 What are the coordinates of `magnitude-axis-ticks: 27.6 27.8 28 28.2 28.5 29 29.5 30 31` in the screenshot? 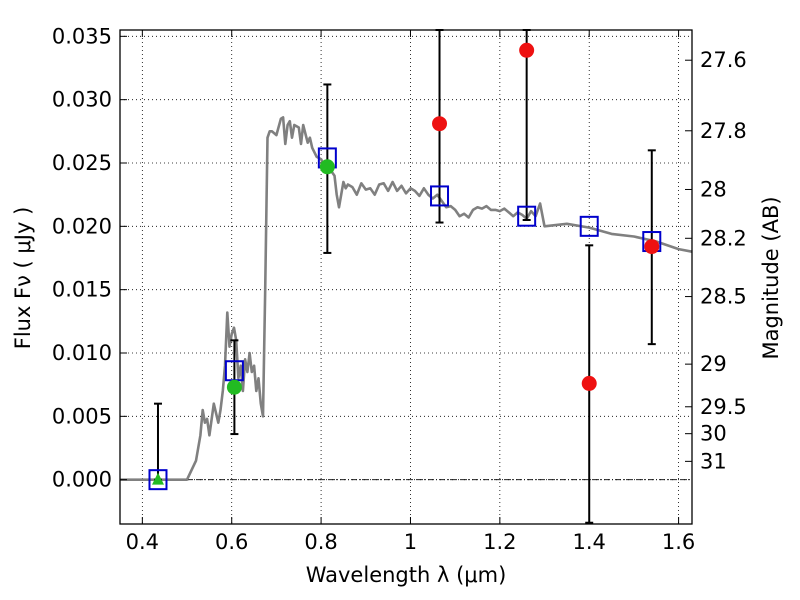 It's located at (716, 260).